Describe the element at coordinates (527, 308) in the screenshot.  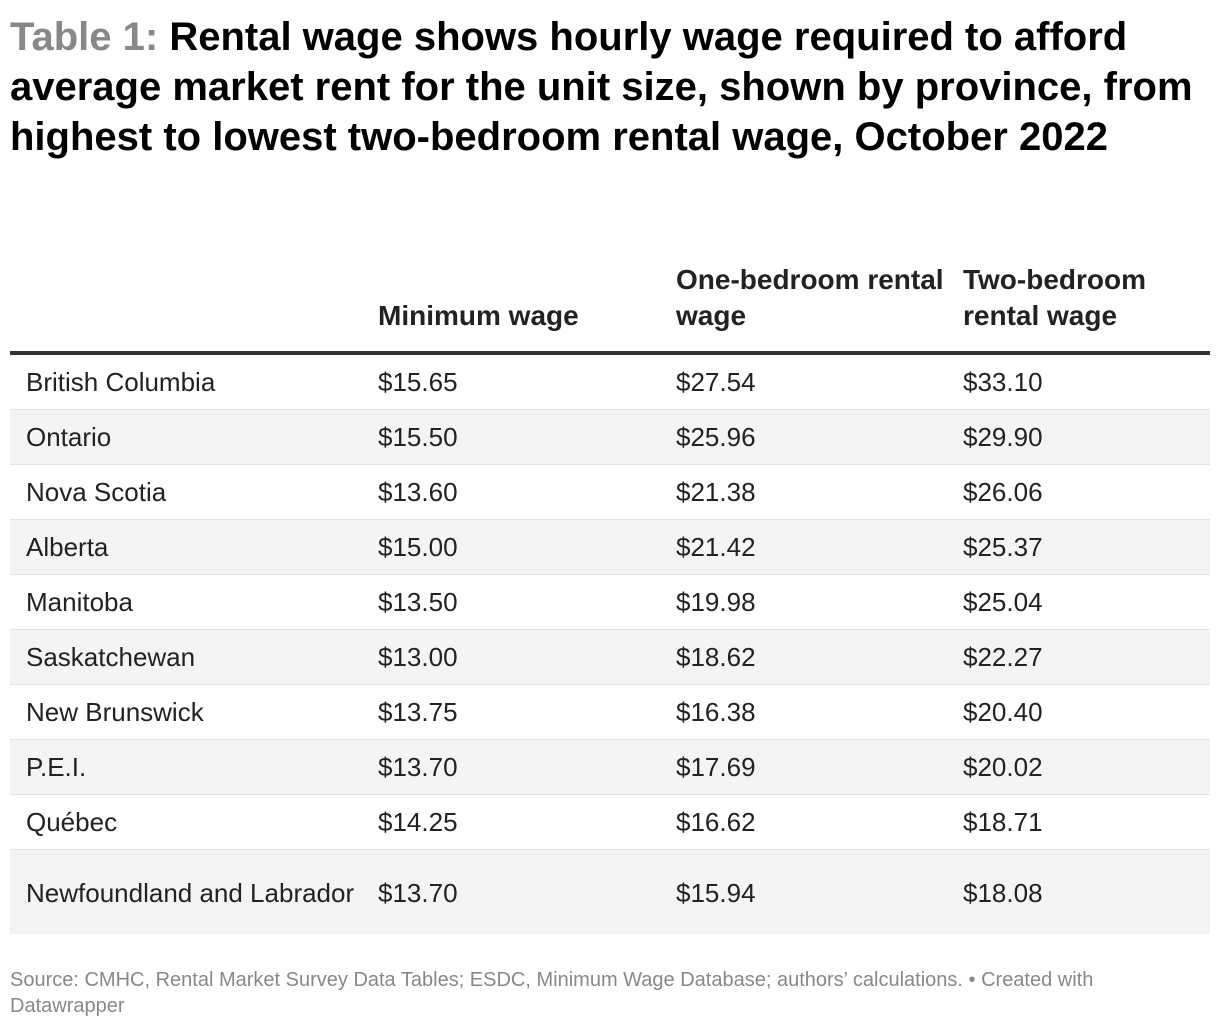
I see `column-header-minimum-wage: Minimum wage` at that location.